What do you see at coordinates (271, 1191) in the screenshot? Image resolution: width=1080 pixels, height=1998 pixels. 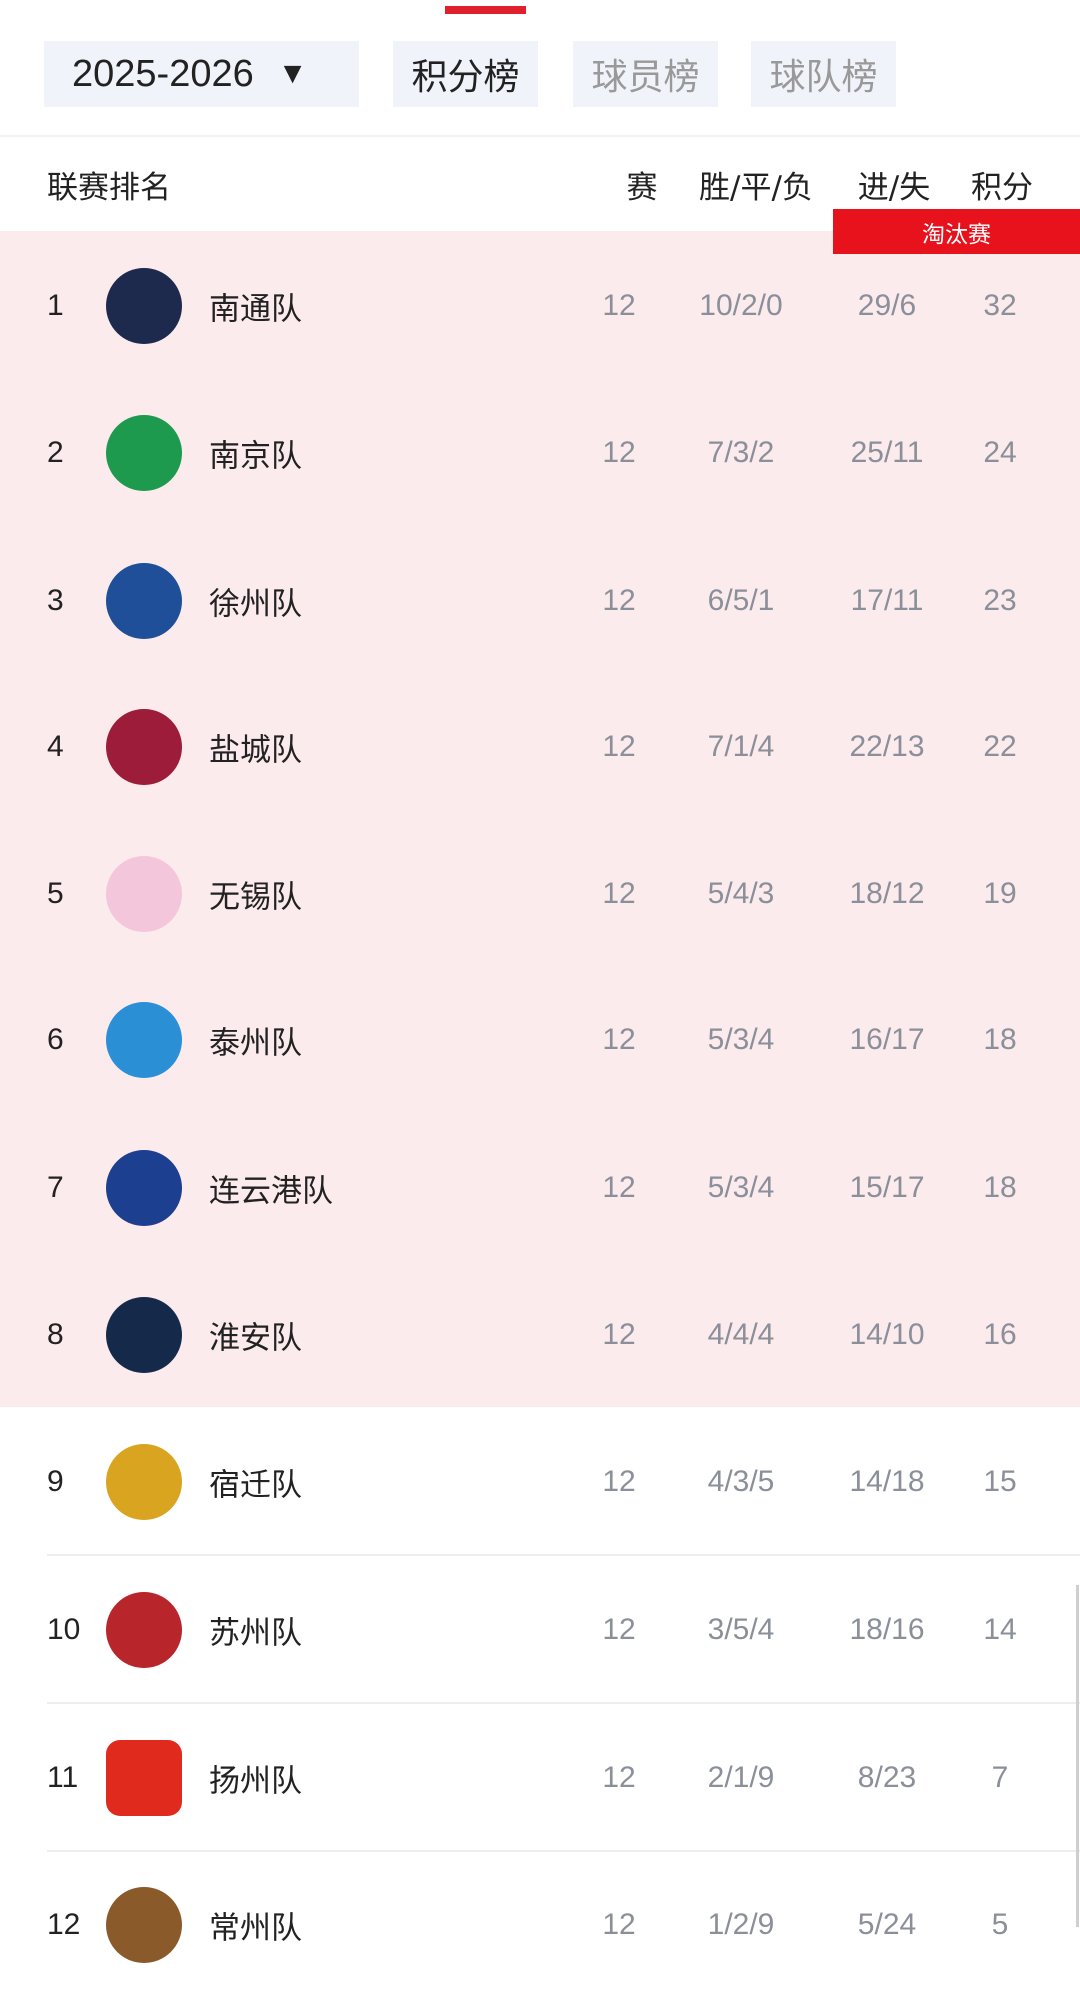 I see `team-name: 连云港队` at bounding box center [271, 1191].